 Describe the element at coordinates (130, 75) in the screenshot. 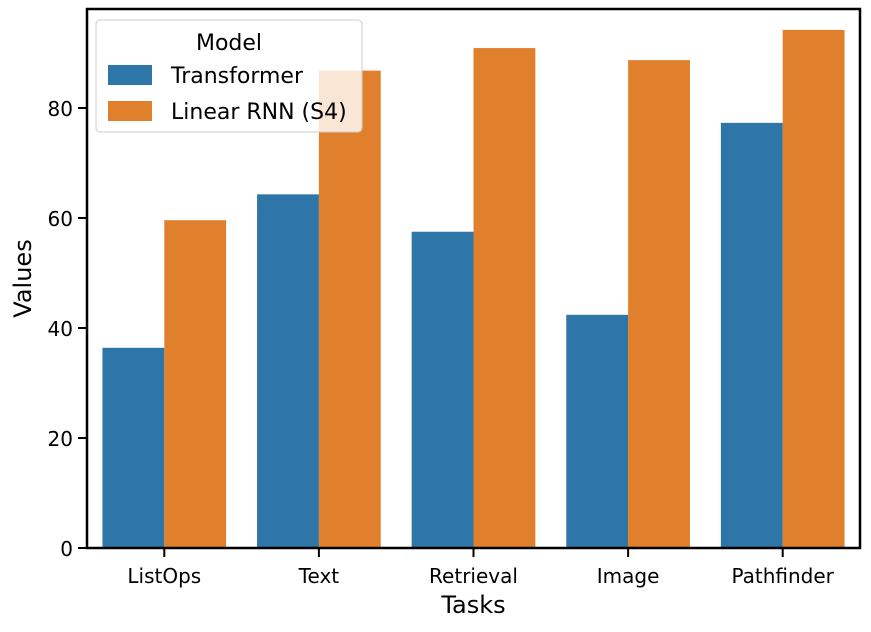

I see `legend-swatch-transformer` at that location.